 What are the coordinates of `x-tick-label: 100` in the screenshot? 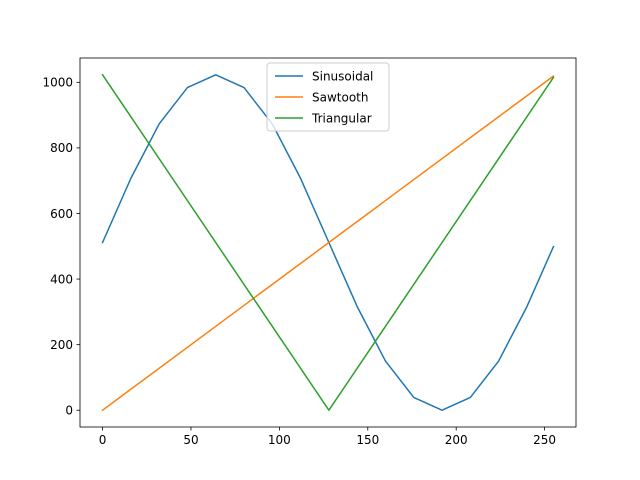 It's located at (279, 440).